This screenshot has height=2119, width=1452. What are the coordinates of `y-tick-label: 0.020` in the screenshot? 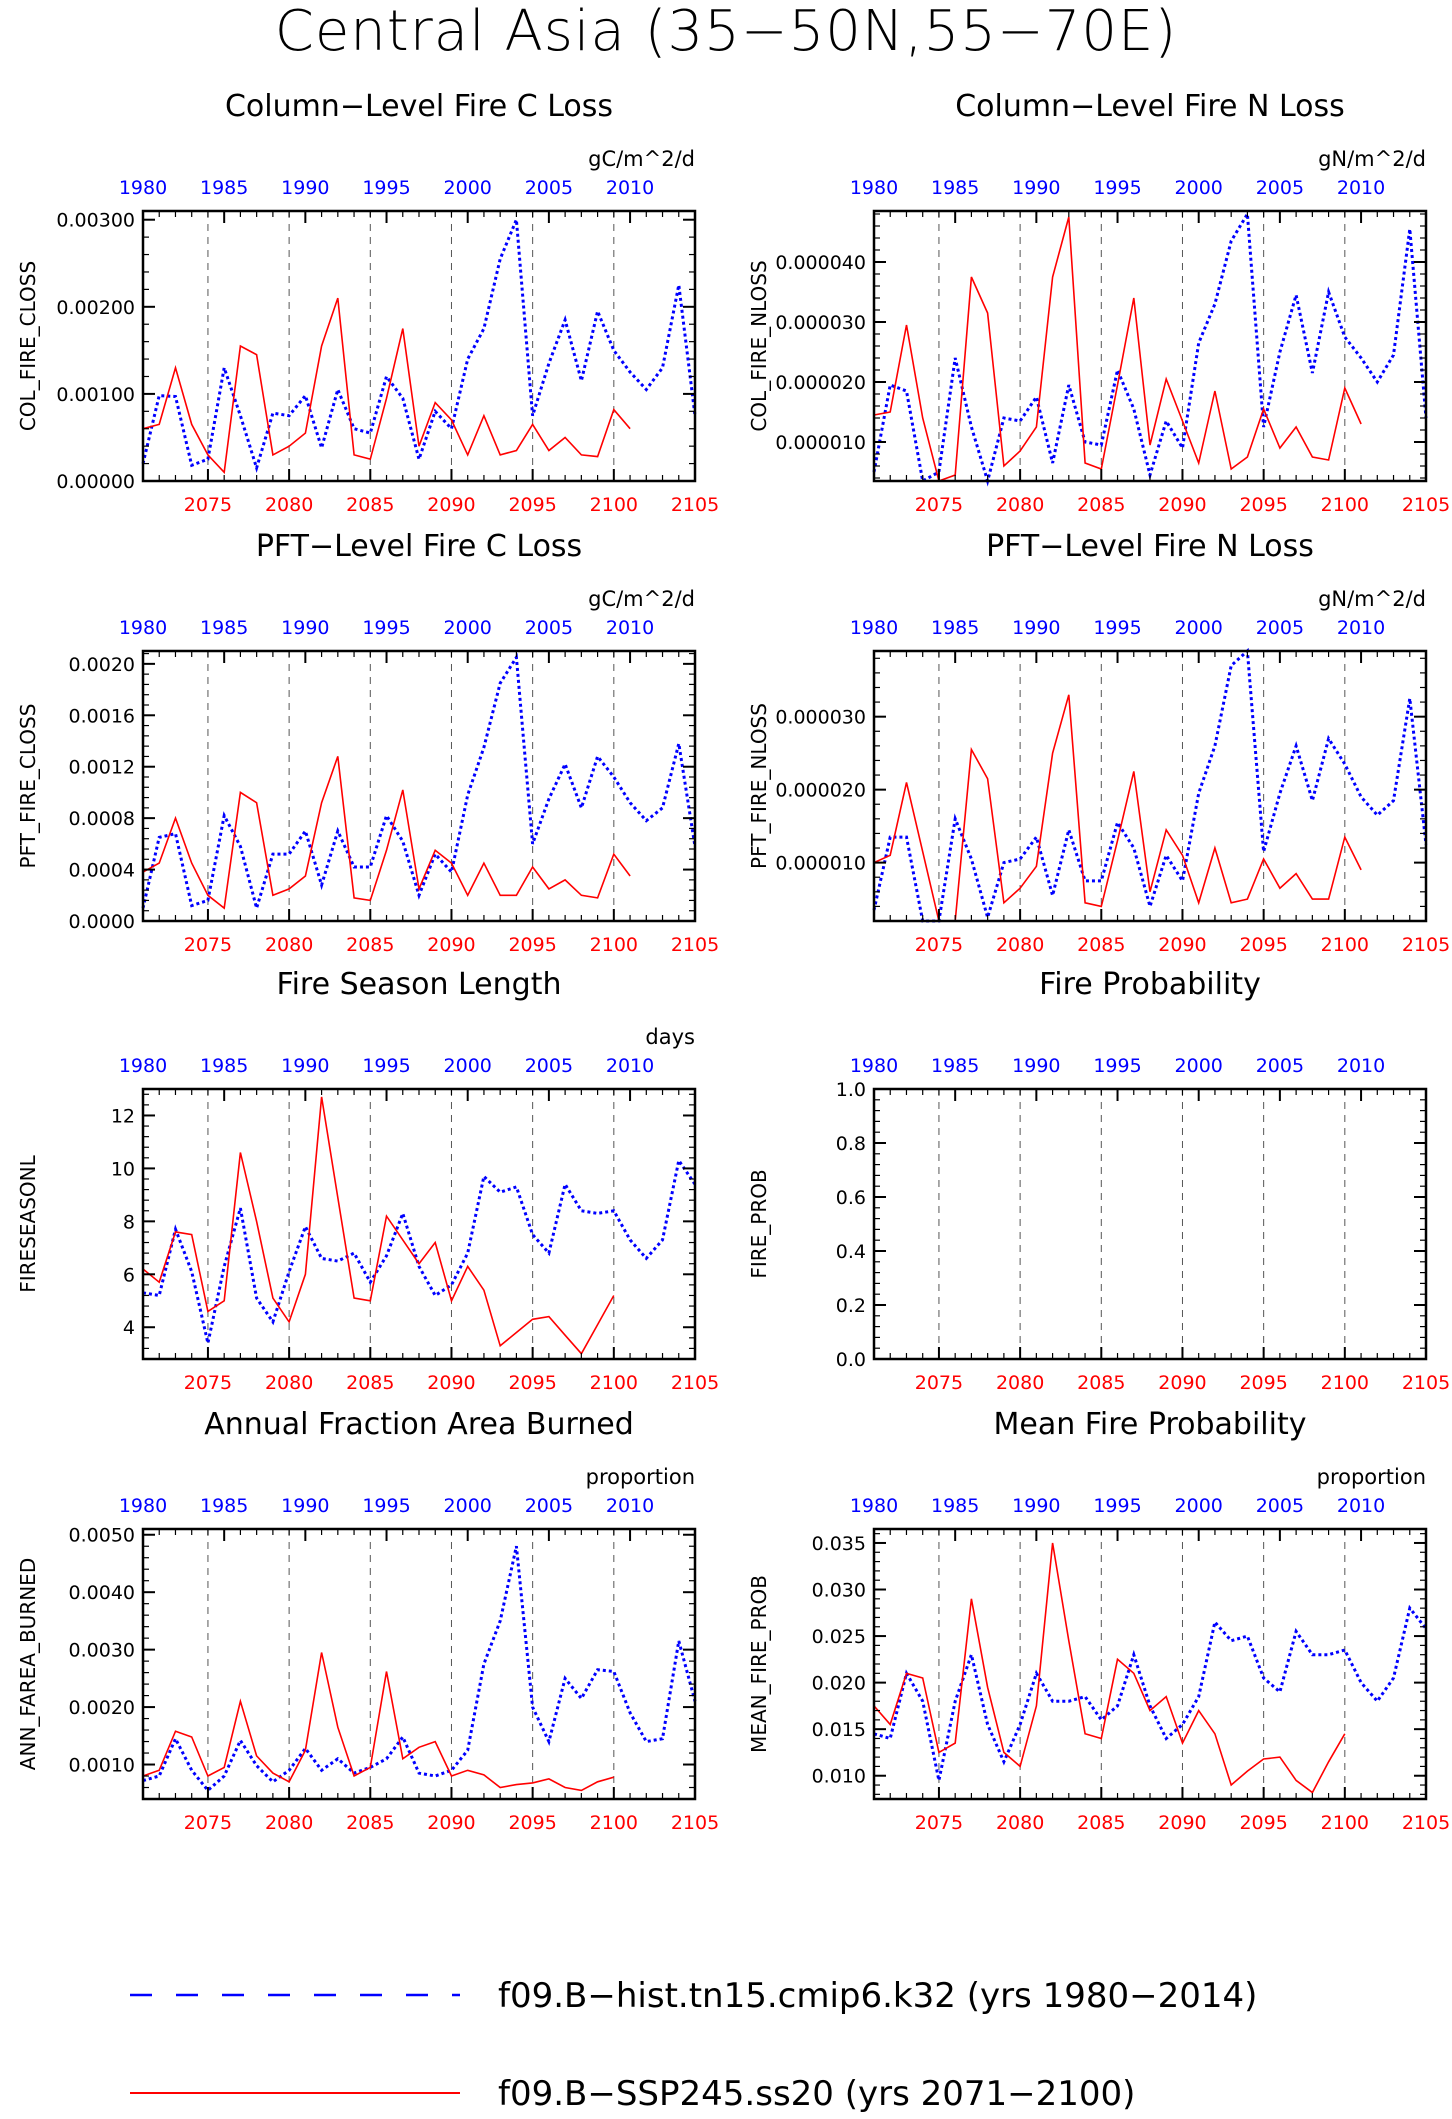 It's located at (839, 1684).